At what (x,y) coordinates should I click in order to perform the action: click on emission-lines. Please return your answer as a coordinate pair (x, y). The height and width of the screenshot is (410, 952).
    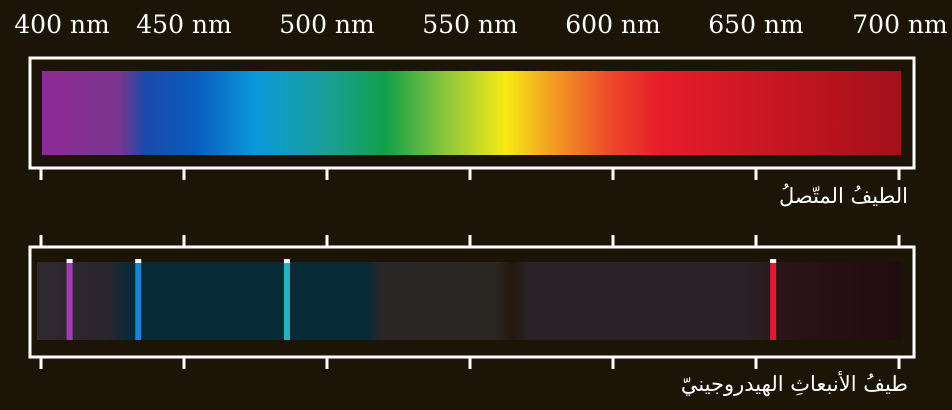
    Looking at the image, I should click on (421, 299).